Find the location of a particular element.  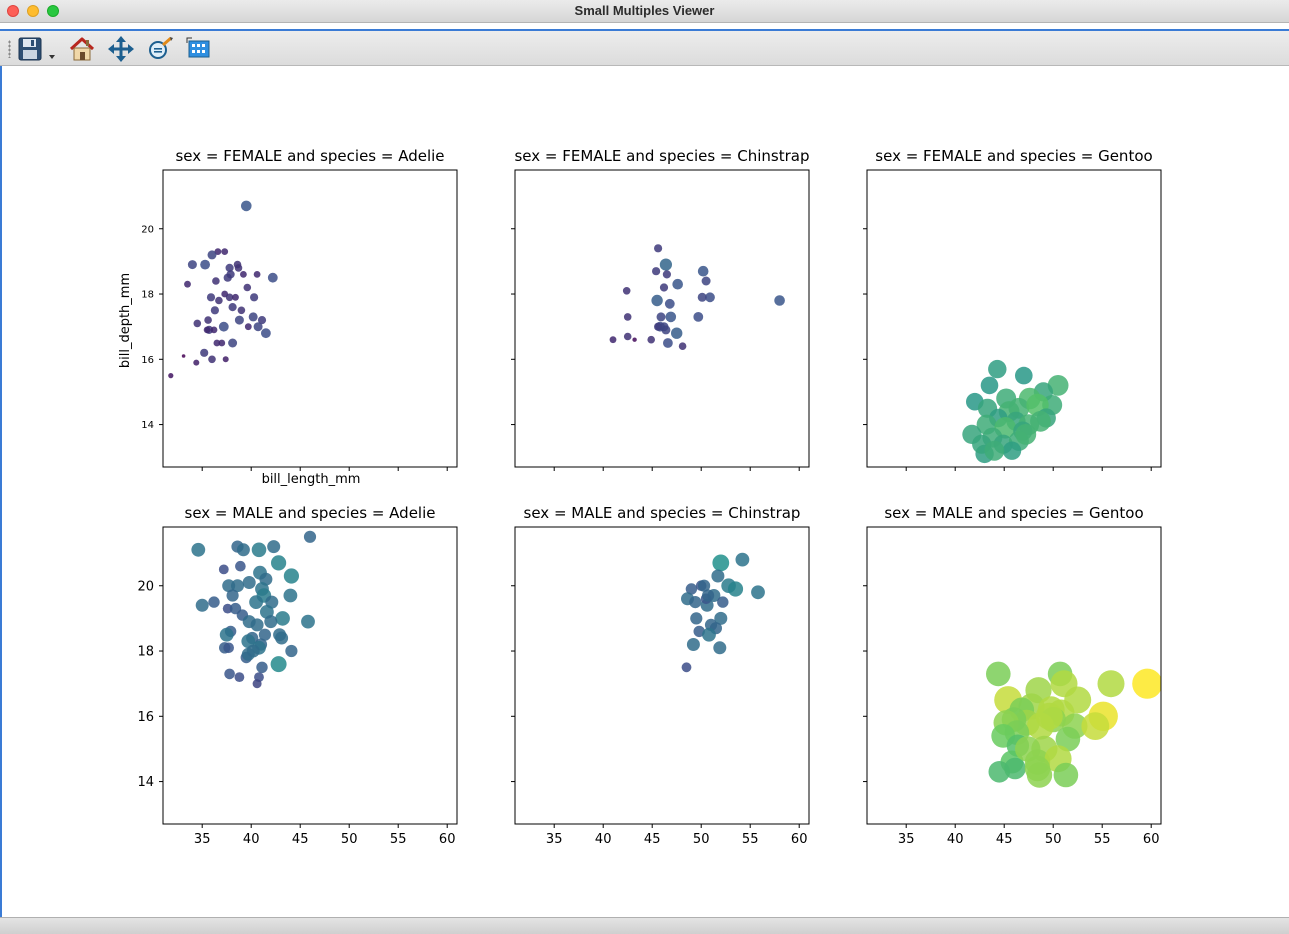

home-button is located at coordinates (82, 49).